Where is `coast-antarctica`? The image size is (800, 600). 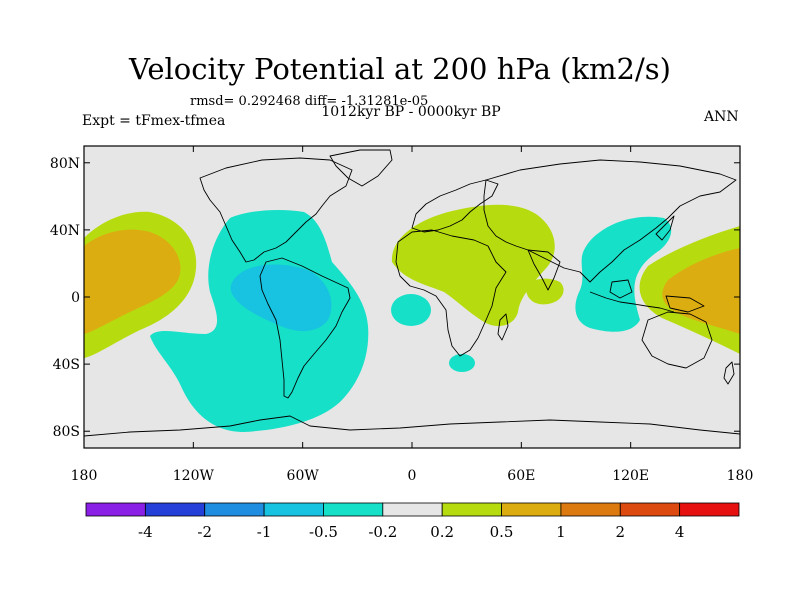 coast-antarctica is located at coordinates (412, 426).